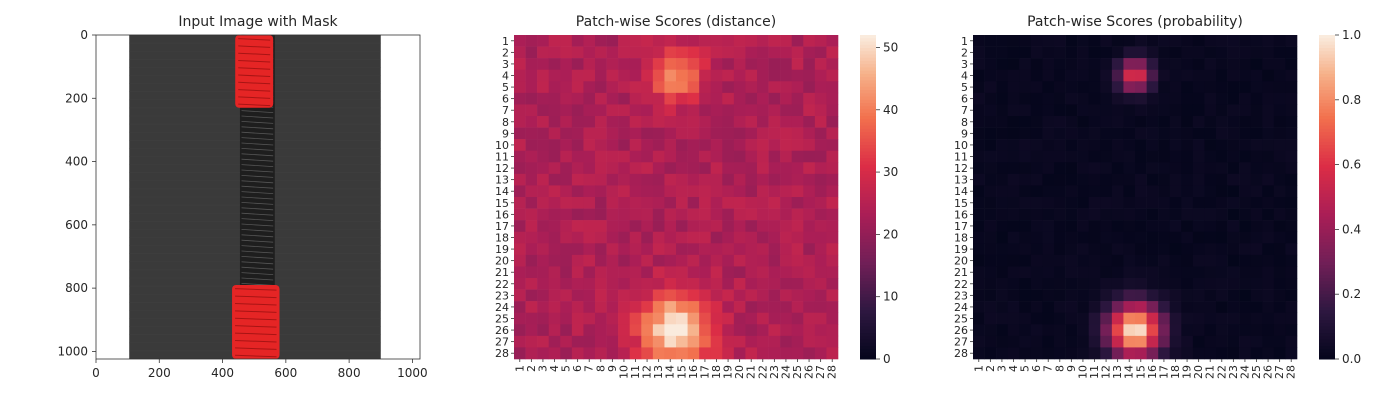 This screenshot has height=404, width=1400. I want to click on y-tick-label: 6, so click(505, 99).